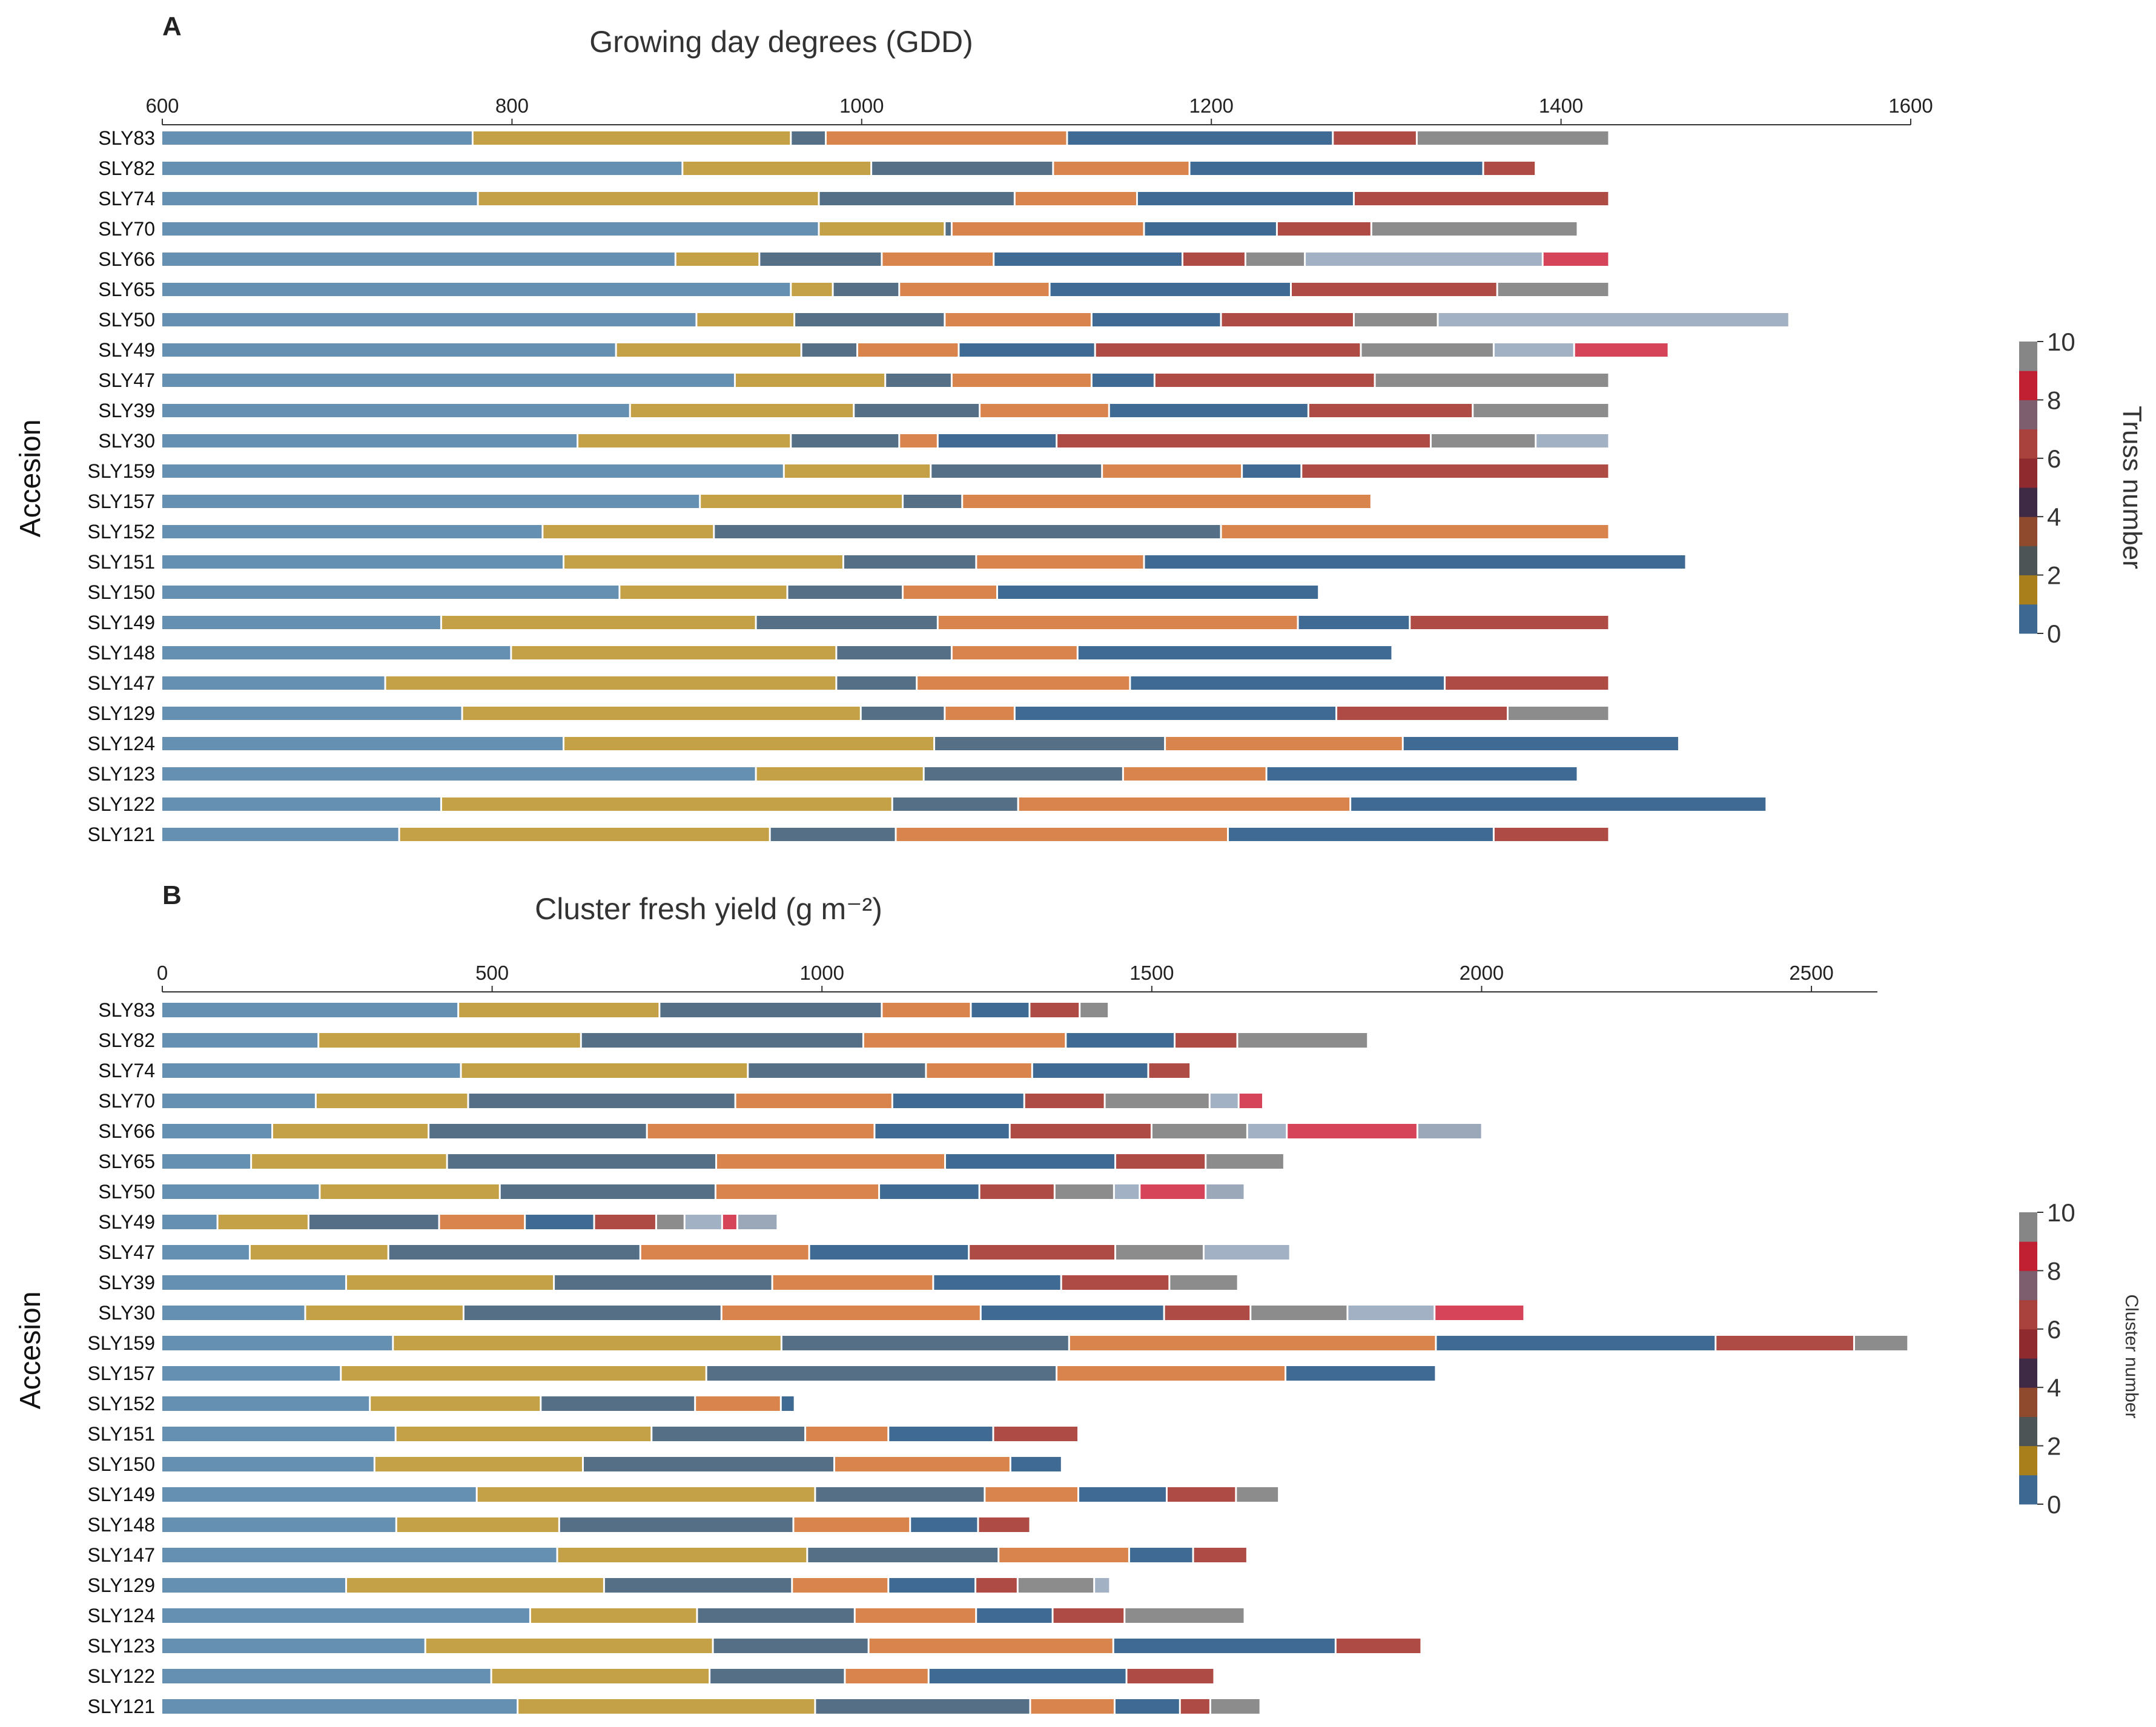  I want to click on colorbar-tick-label: 2, so click(2054, 1446).